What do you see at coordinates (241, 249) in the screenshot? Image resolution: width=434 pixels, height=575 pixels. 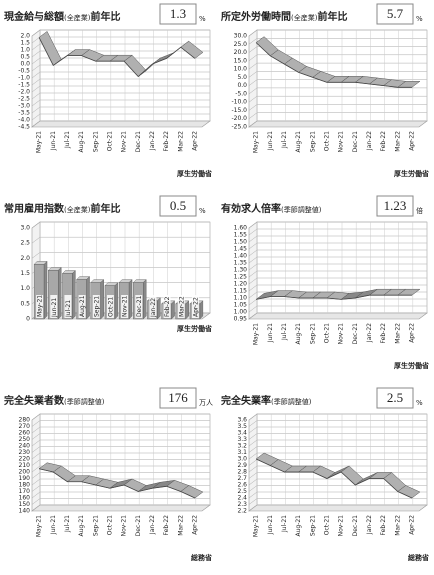 I see `y-tick-label: 1.45` at bounding box center [241, 249].